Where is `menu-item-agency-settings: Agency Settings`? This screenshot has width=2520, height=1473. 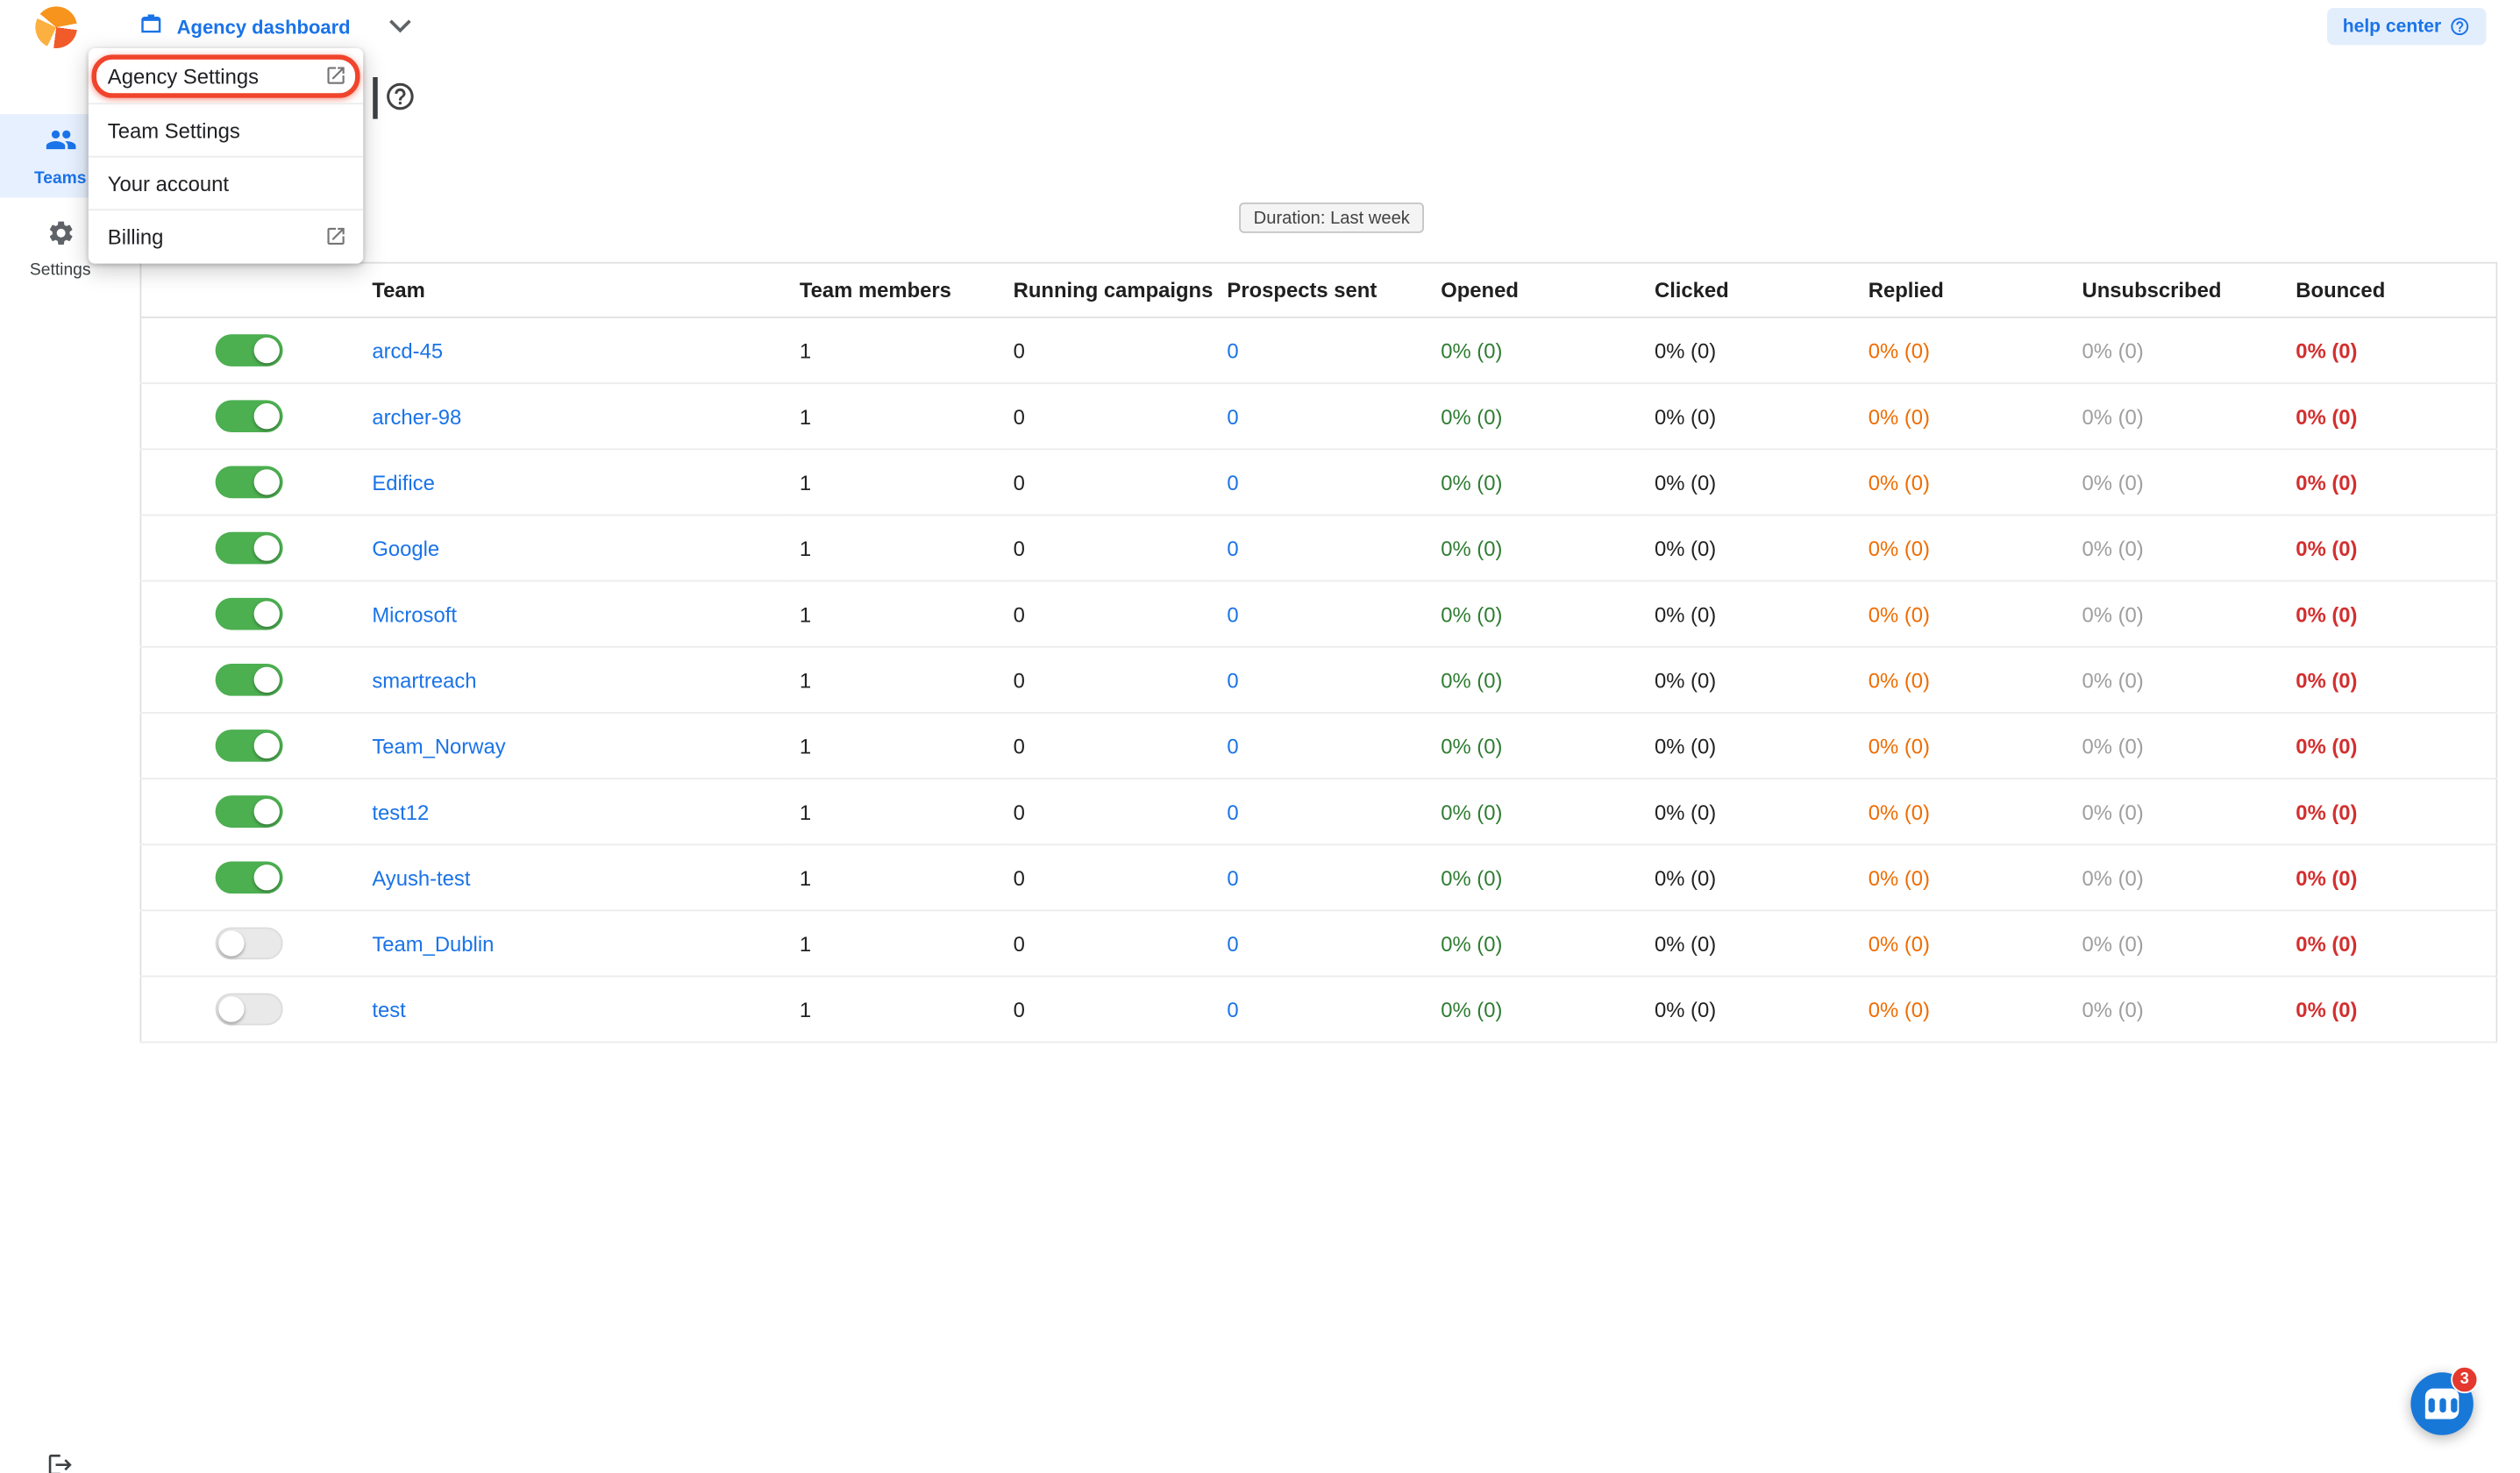 menu-item-agency-settings: Agency Settings is located at coordinates (226, 76).